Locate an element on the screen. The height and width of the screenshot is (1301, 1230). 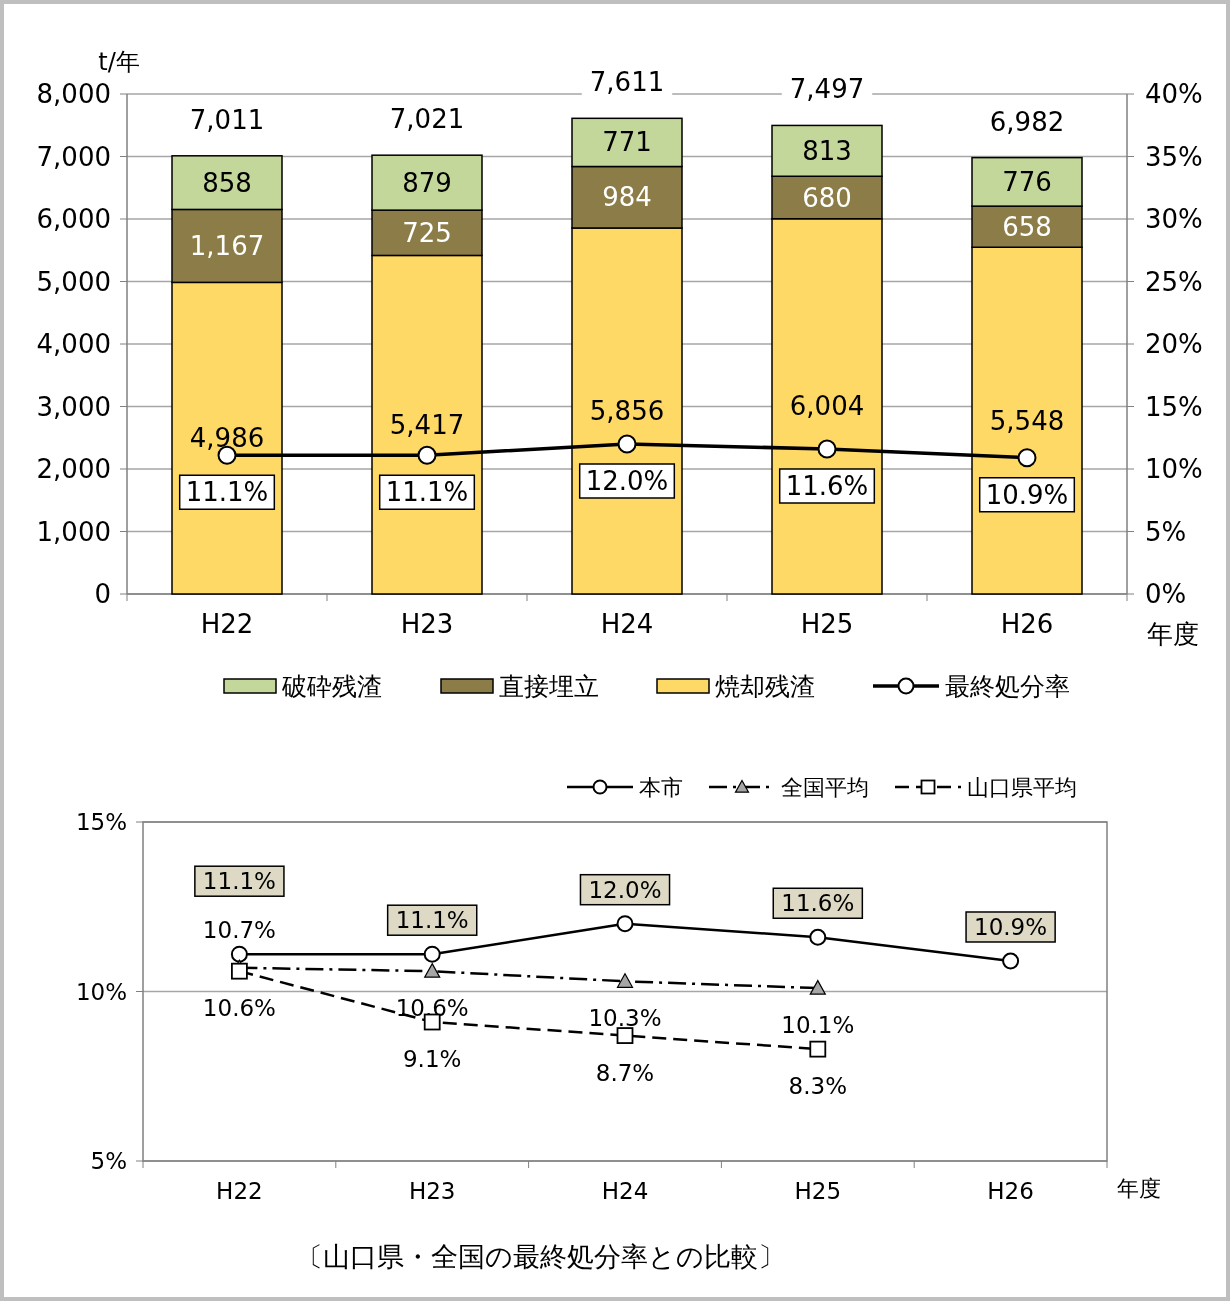
data-label: 984 is located at coordinates (627, 197).